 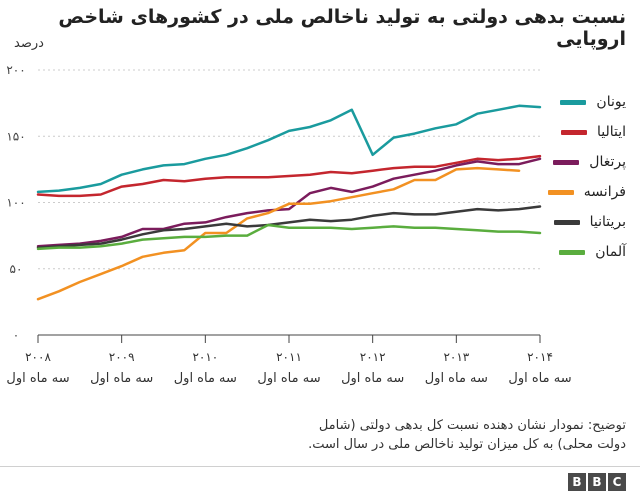 I want to click on legend-item: پرتغال, so click(x=566, y=162).